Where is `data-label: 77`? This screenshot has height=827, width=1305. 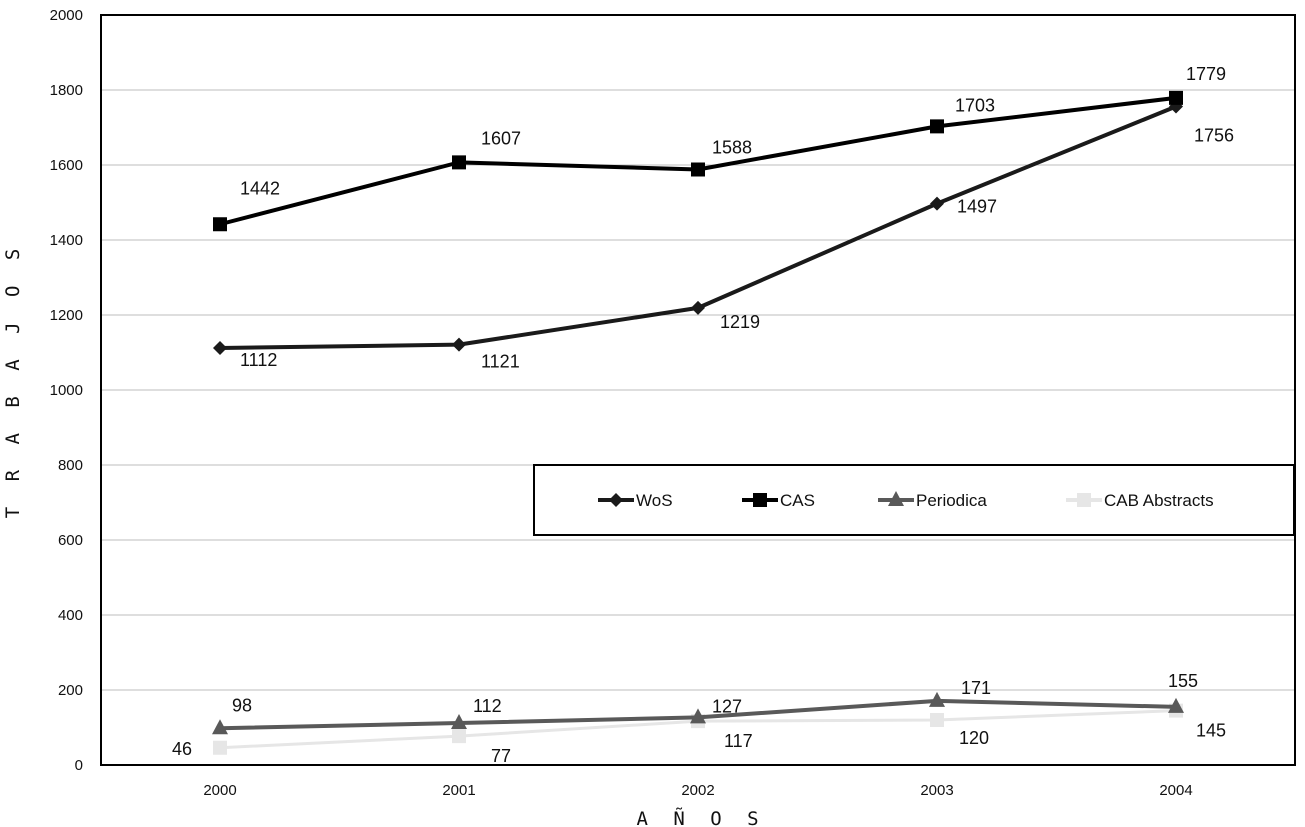 data-label: 77 is located at coordinates (501, 756).